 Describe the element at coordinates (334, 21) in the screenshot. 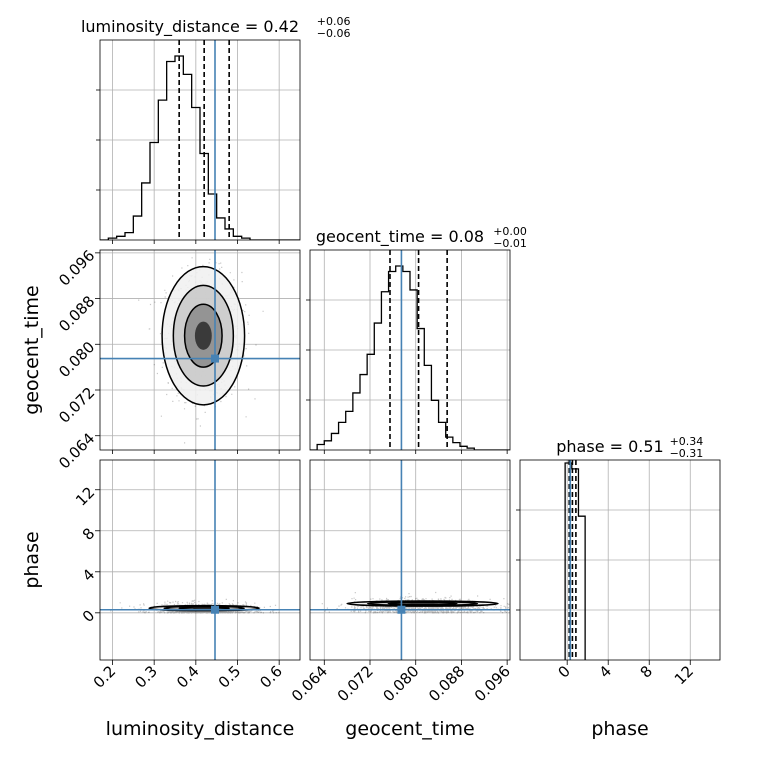

I see `title-plus: +0.06` at that location.